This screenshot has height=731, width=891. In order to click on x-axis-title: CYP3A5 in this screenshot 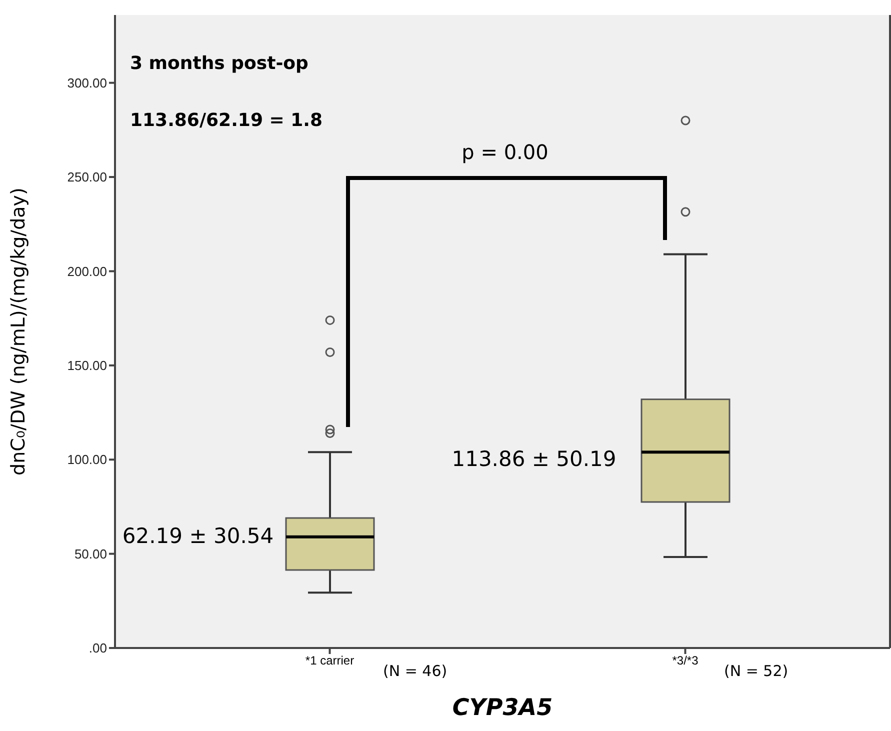, I will do `click(502, 708)`.